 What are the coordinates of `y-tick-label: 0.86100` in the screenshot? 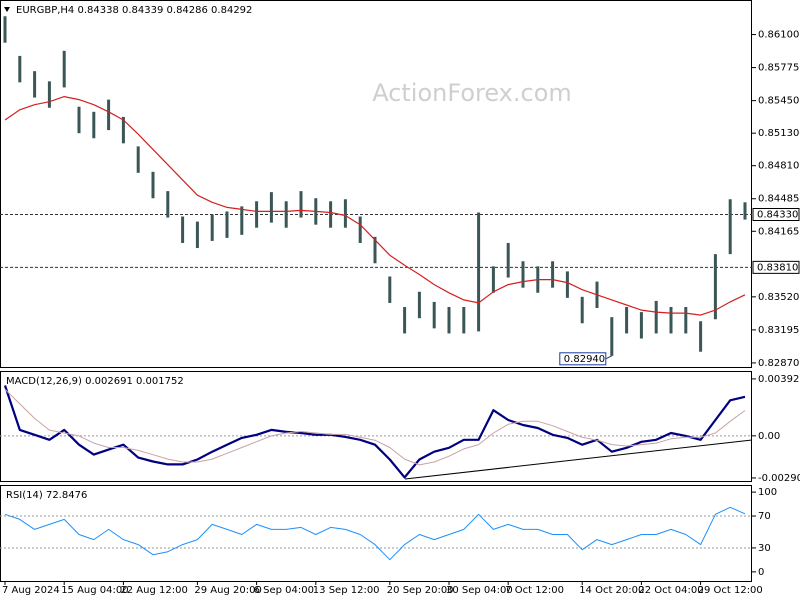 It's located at (778, 35).